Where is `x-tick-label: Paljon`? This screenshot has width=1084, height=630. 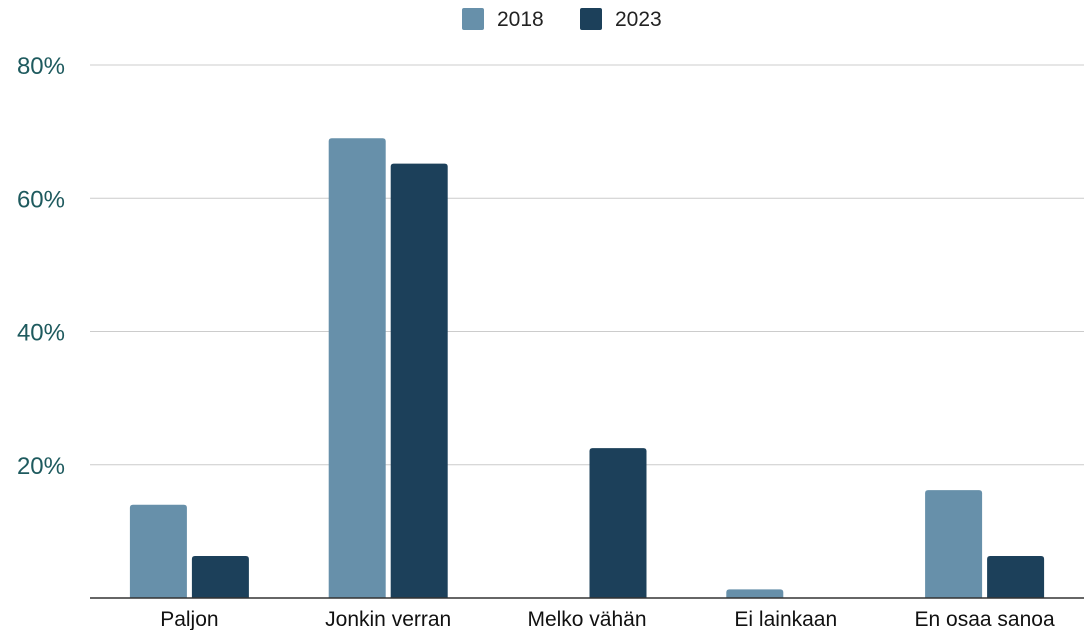 x-tick-label: Paljon is located at coordinates (189, 619).